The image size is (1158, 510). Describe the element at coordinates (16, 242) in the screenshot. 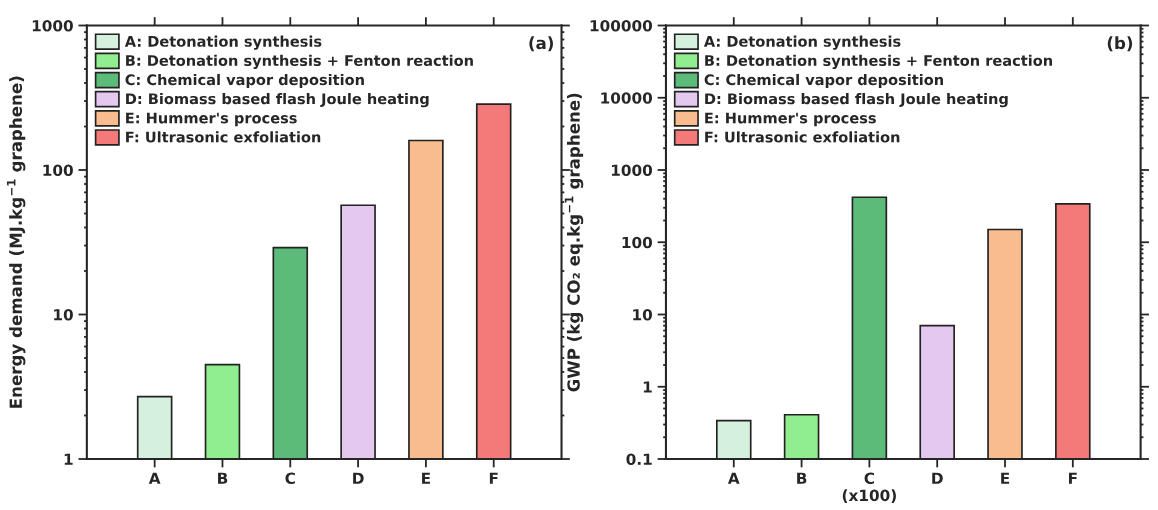

I see `y-axis-title: Energy demand (MJ.kg$^{−1}$ graphene)` at that location.